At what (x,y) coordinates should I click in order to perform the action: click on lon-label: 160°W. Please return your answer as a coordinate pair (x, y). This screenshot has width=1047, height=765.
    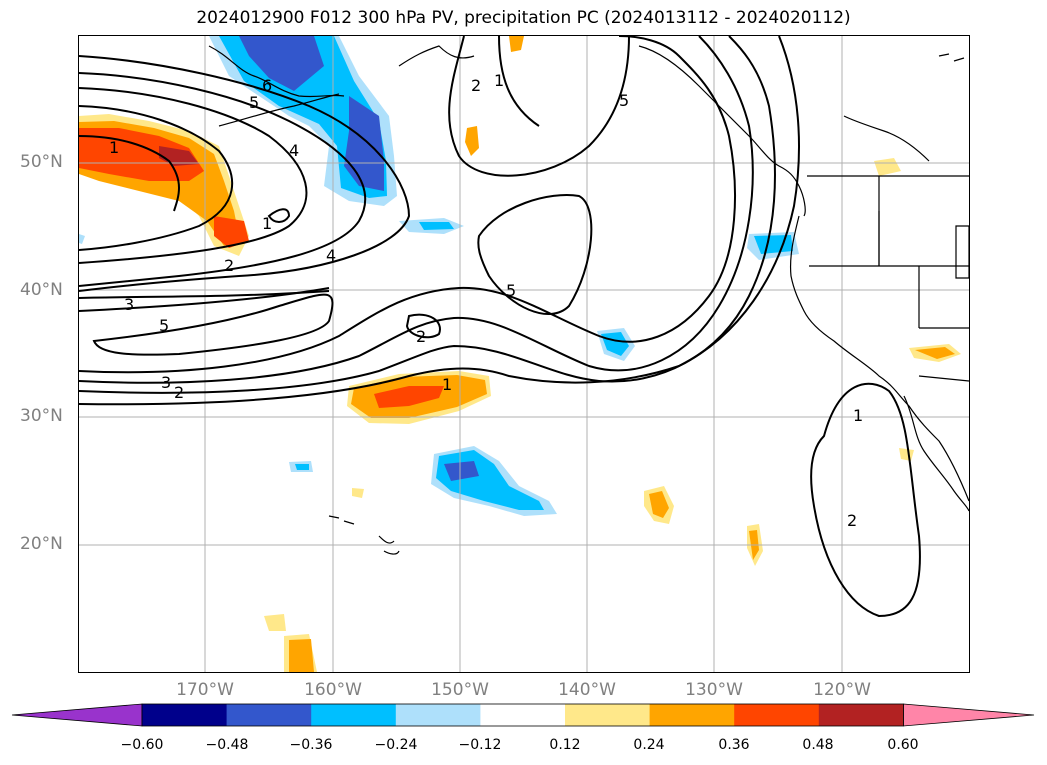
    Looking at the image, I should click on (333, 690).